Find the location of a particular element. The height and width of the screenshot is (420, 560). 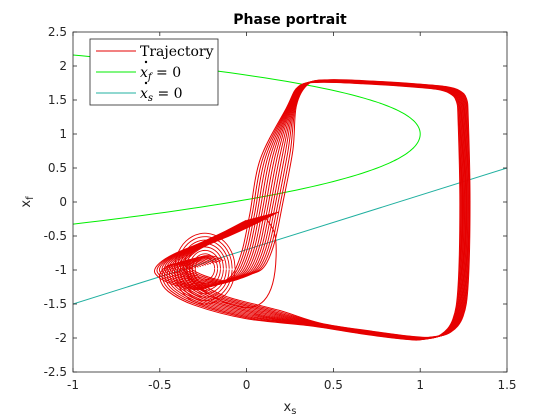

y-tick-label: -1 is located at coordinates (61, 270).